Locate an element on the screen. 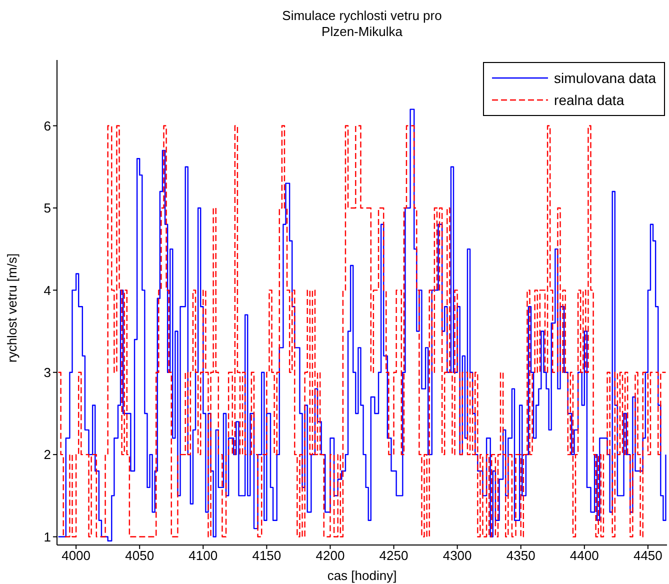 This screenshot has height=584, width=669. x-tick-label: 4050 is located at coordinates (139, 556).